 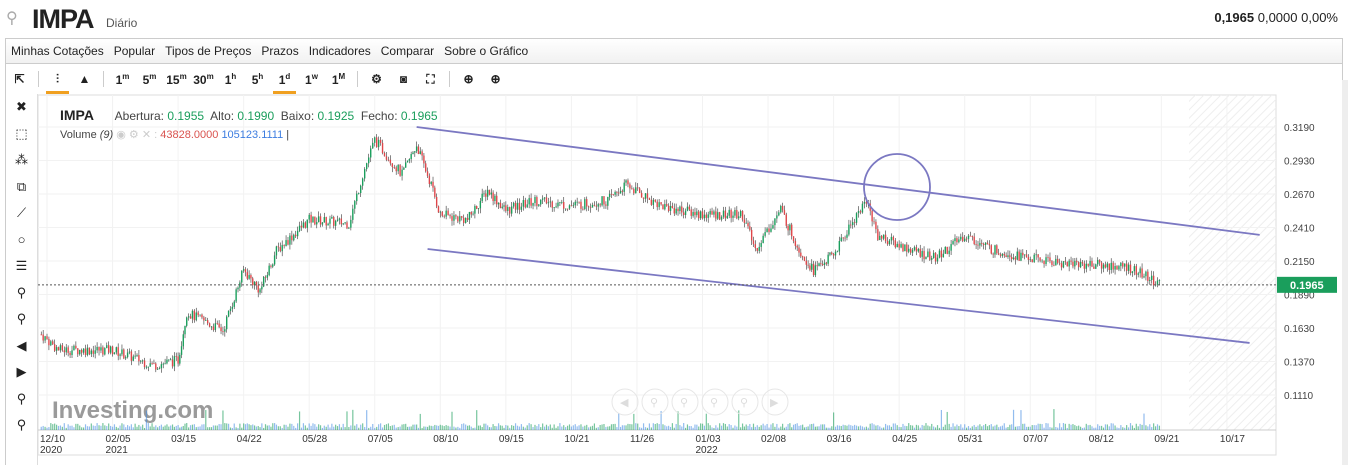 I want to click on menu-indicators: Indicadores, so click(x=339, y=51).